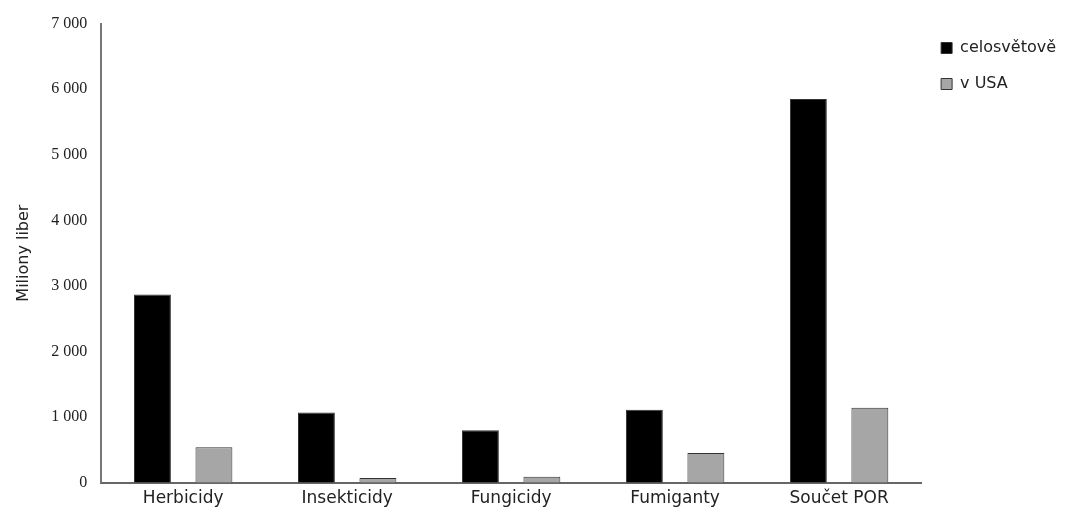 This screenshot has width=1076, height=515. I want to click on y-tick-label: 4 000, so click(69, 219).